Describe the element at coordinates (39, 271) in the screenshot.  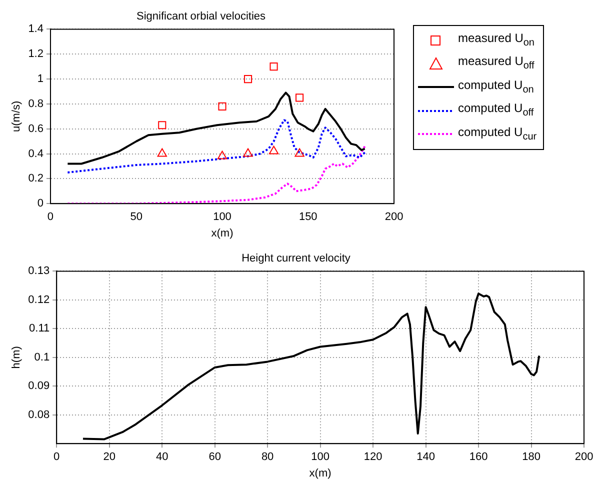
I see `y-tick-label: 0.13` at that location.